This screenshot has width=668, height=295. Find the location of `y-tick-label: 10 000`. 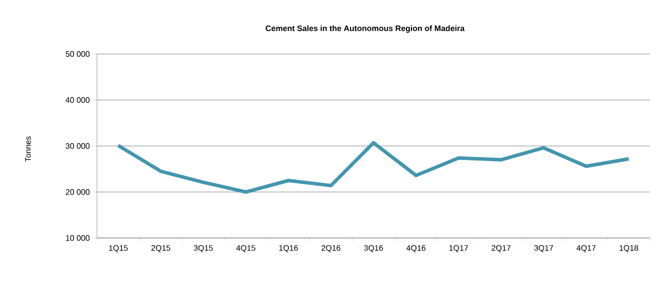

y-tick-label: 10 000 is located at coordinates (78, 238).